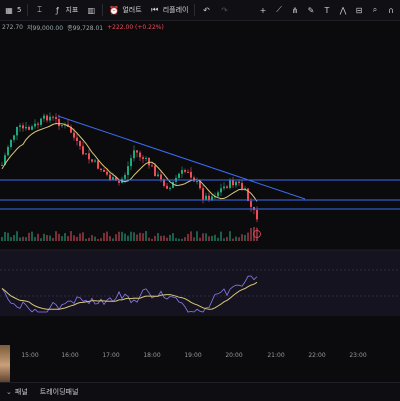 The height and width of the screenshot is (401, 400). What do you see at coordinates (279, 9) in the screenshot?
I see `trendline-icon: ⟋` at bounding box center [279, 9].